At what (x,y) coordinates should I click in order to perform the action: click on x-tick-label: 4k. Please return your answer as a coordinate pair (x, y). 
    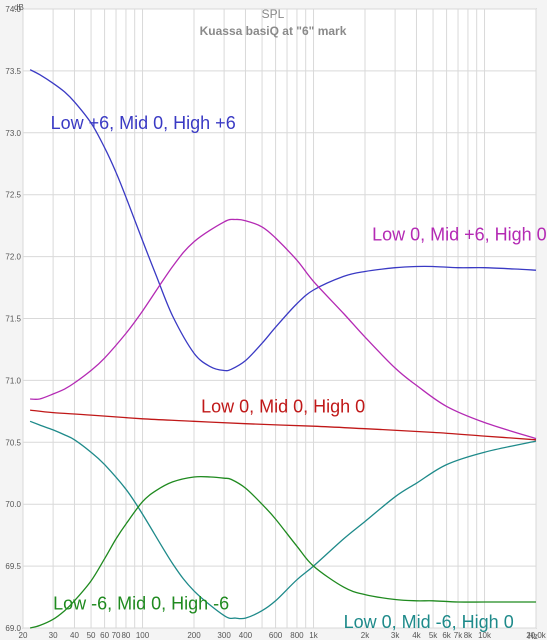
    Looking at the image, I should click on (416, 635).